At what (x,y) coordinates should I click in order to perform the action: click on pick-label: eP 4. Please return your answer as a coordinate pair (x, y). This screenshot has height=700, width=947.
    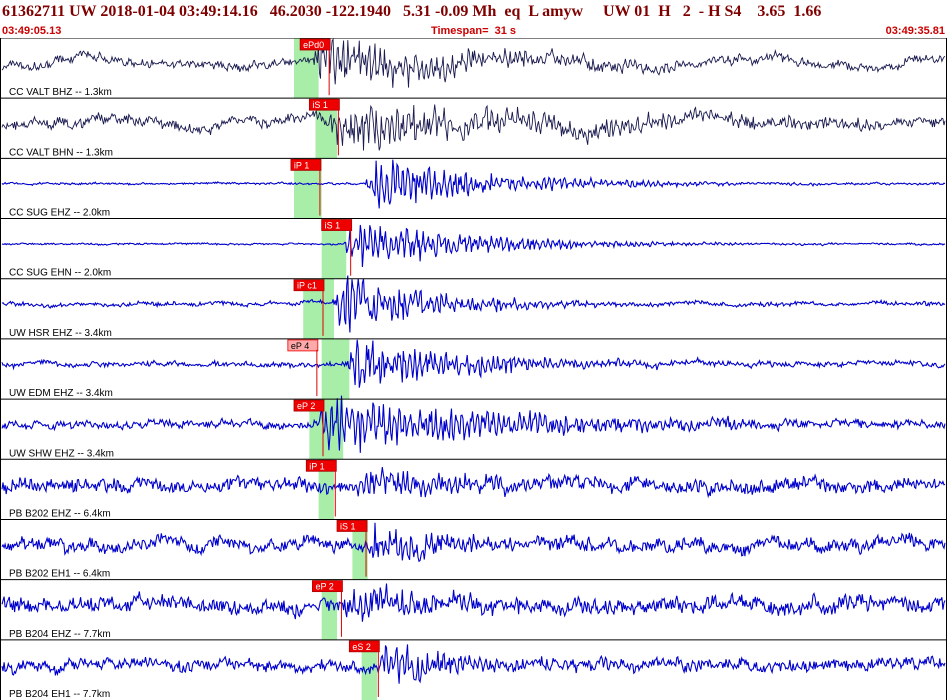
    Looking at the image, I should click on (300, 346).